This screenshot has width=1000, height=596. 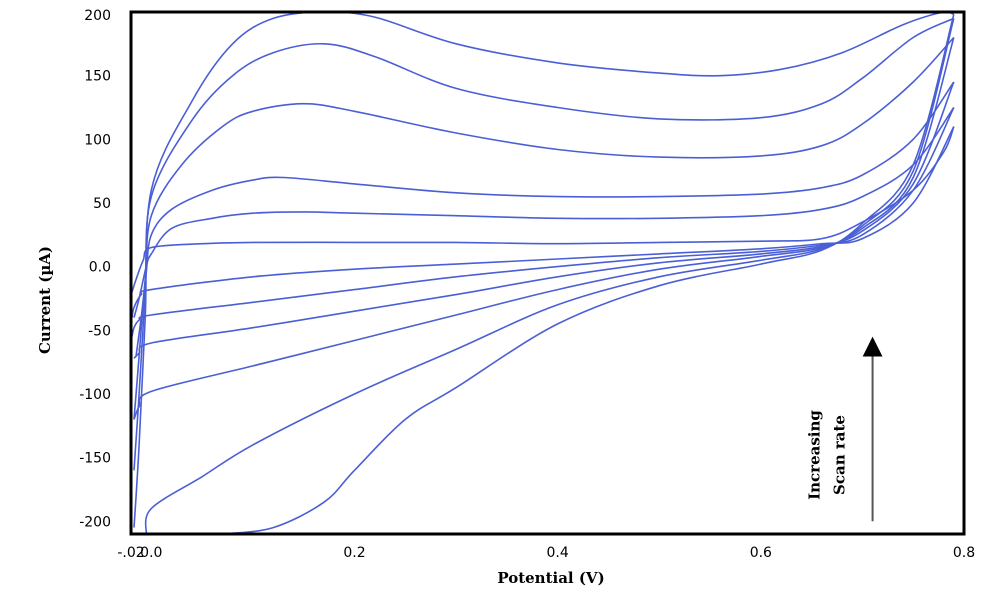 What do you see at coordinates (100, 268) in the screenshot?
I see `y-tick-label: 0.0` at bounding box center [100, 268].